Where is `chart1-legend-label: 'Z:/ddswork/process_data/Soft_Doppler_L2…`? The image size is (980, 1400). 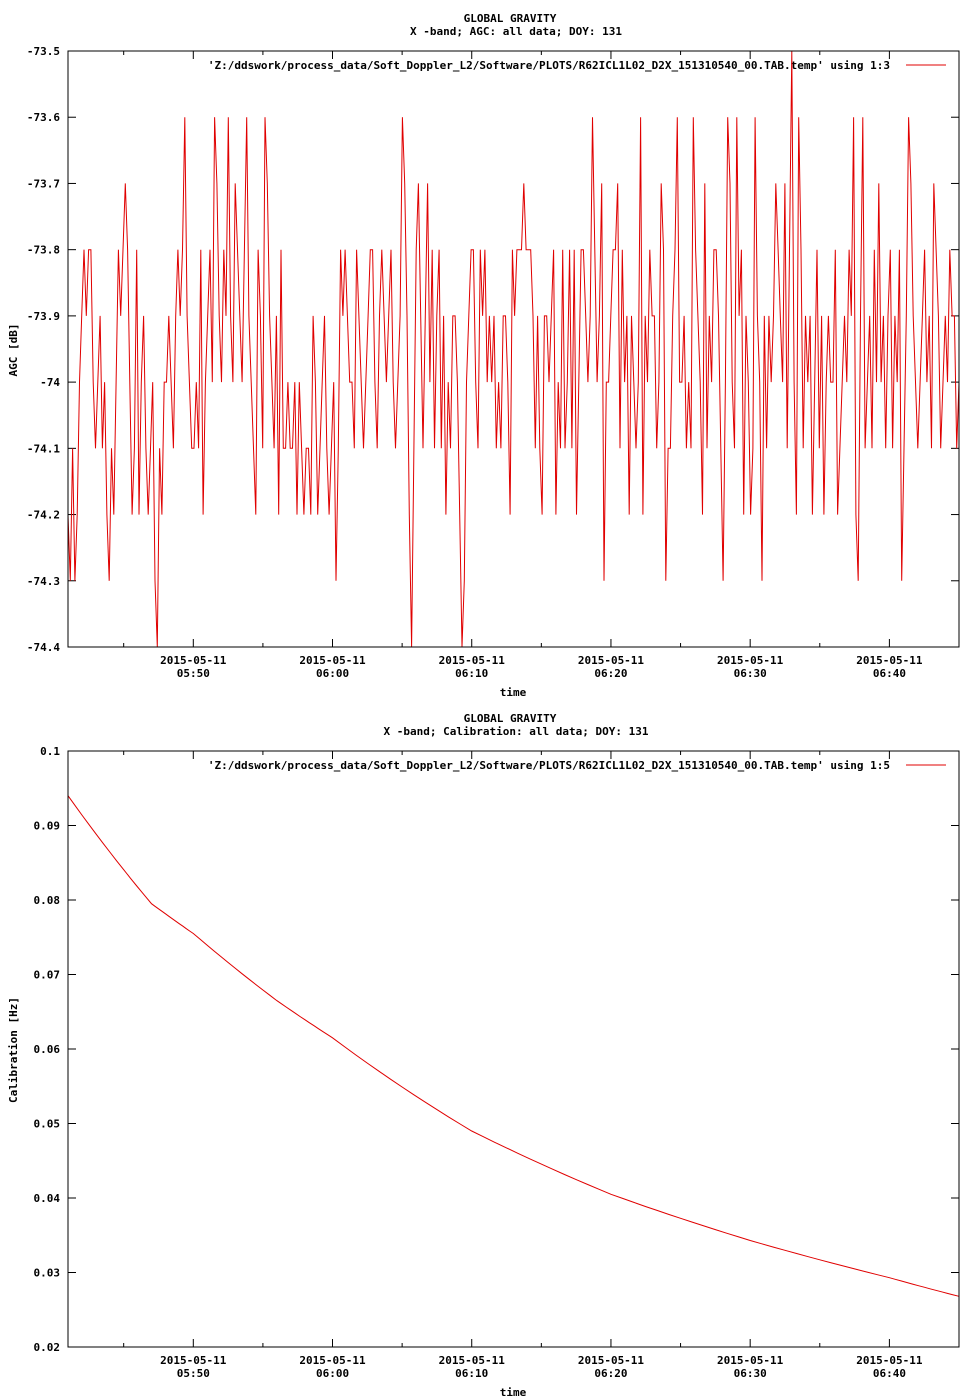 chart1-legend-label: 'Z:/ddswork/process_data/Soft_Doppler_L2… is located at coordinates (549, 65).